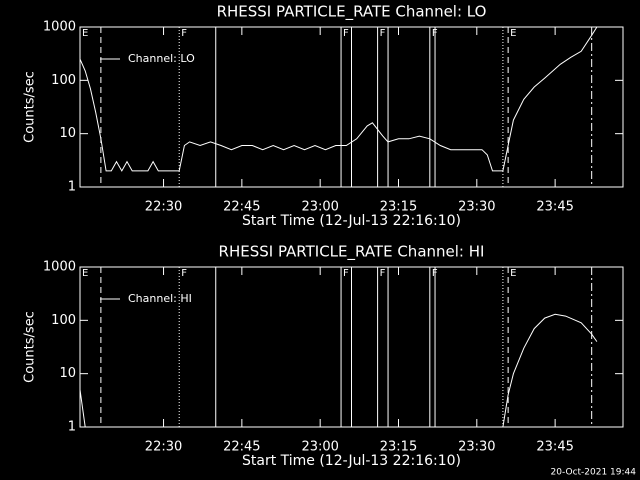 The width and height of the screenshot is (640, 480). What do you see at coordinates (161, 58) in the screenshot?
I see `legend-label: Channel: LO` at bounding box center [161, 58].